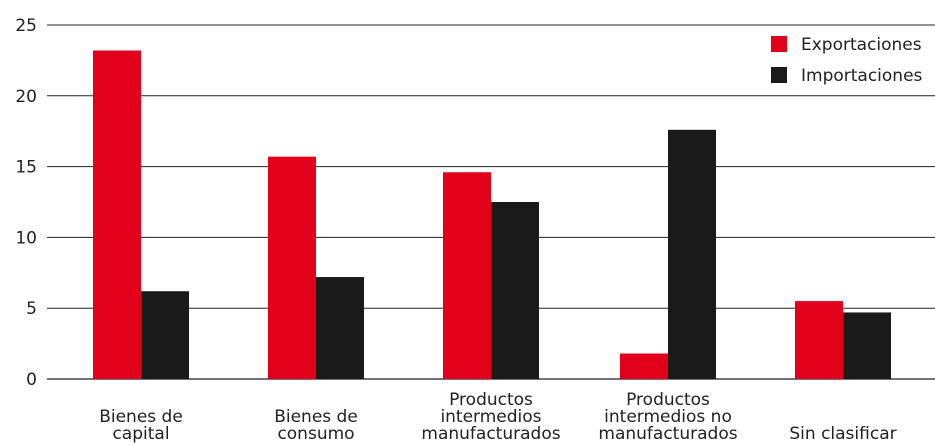 The width and height of the screenshot is (935, 445). I want to click on y-tick-label: 15, so click(26, 168).